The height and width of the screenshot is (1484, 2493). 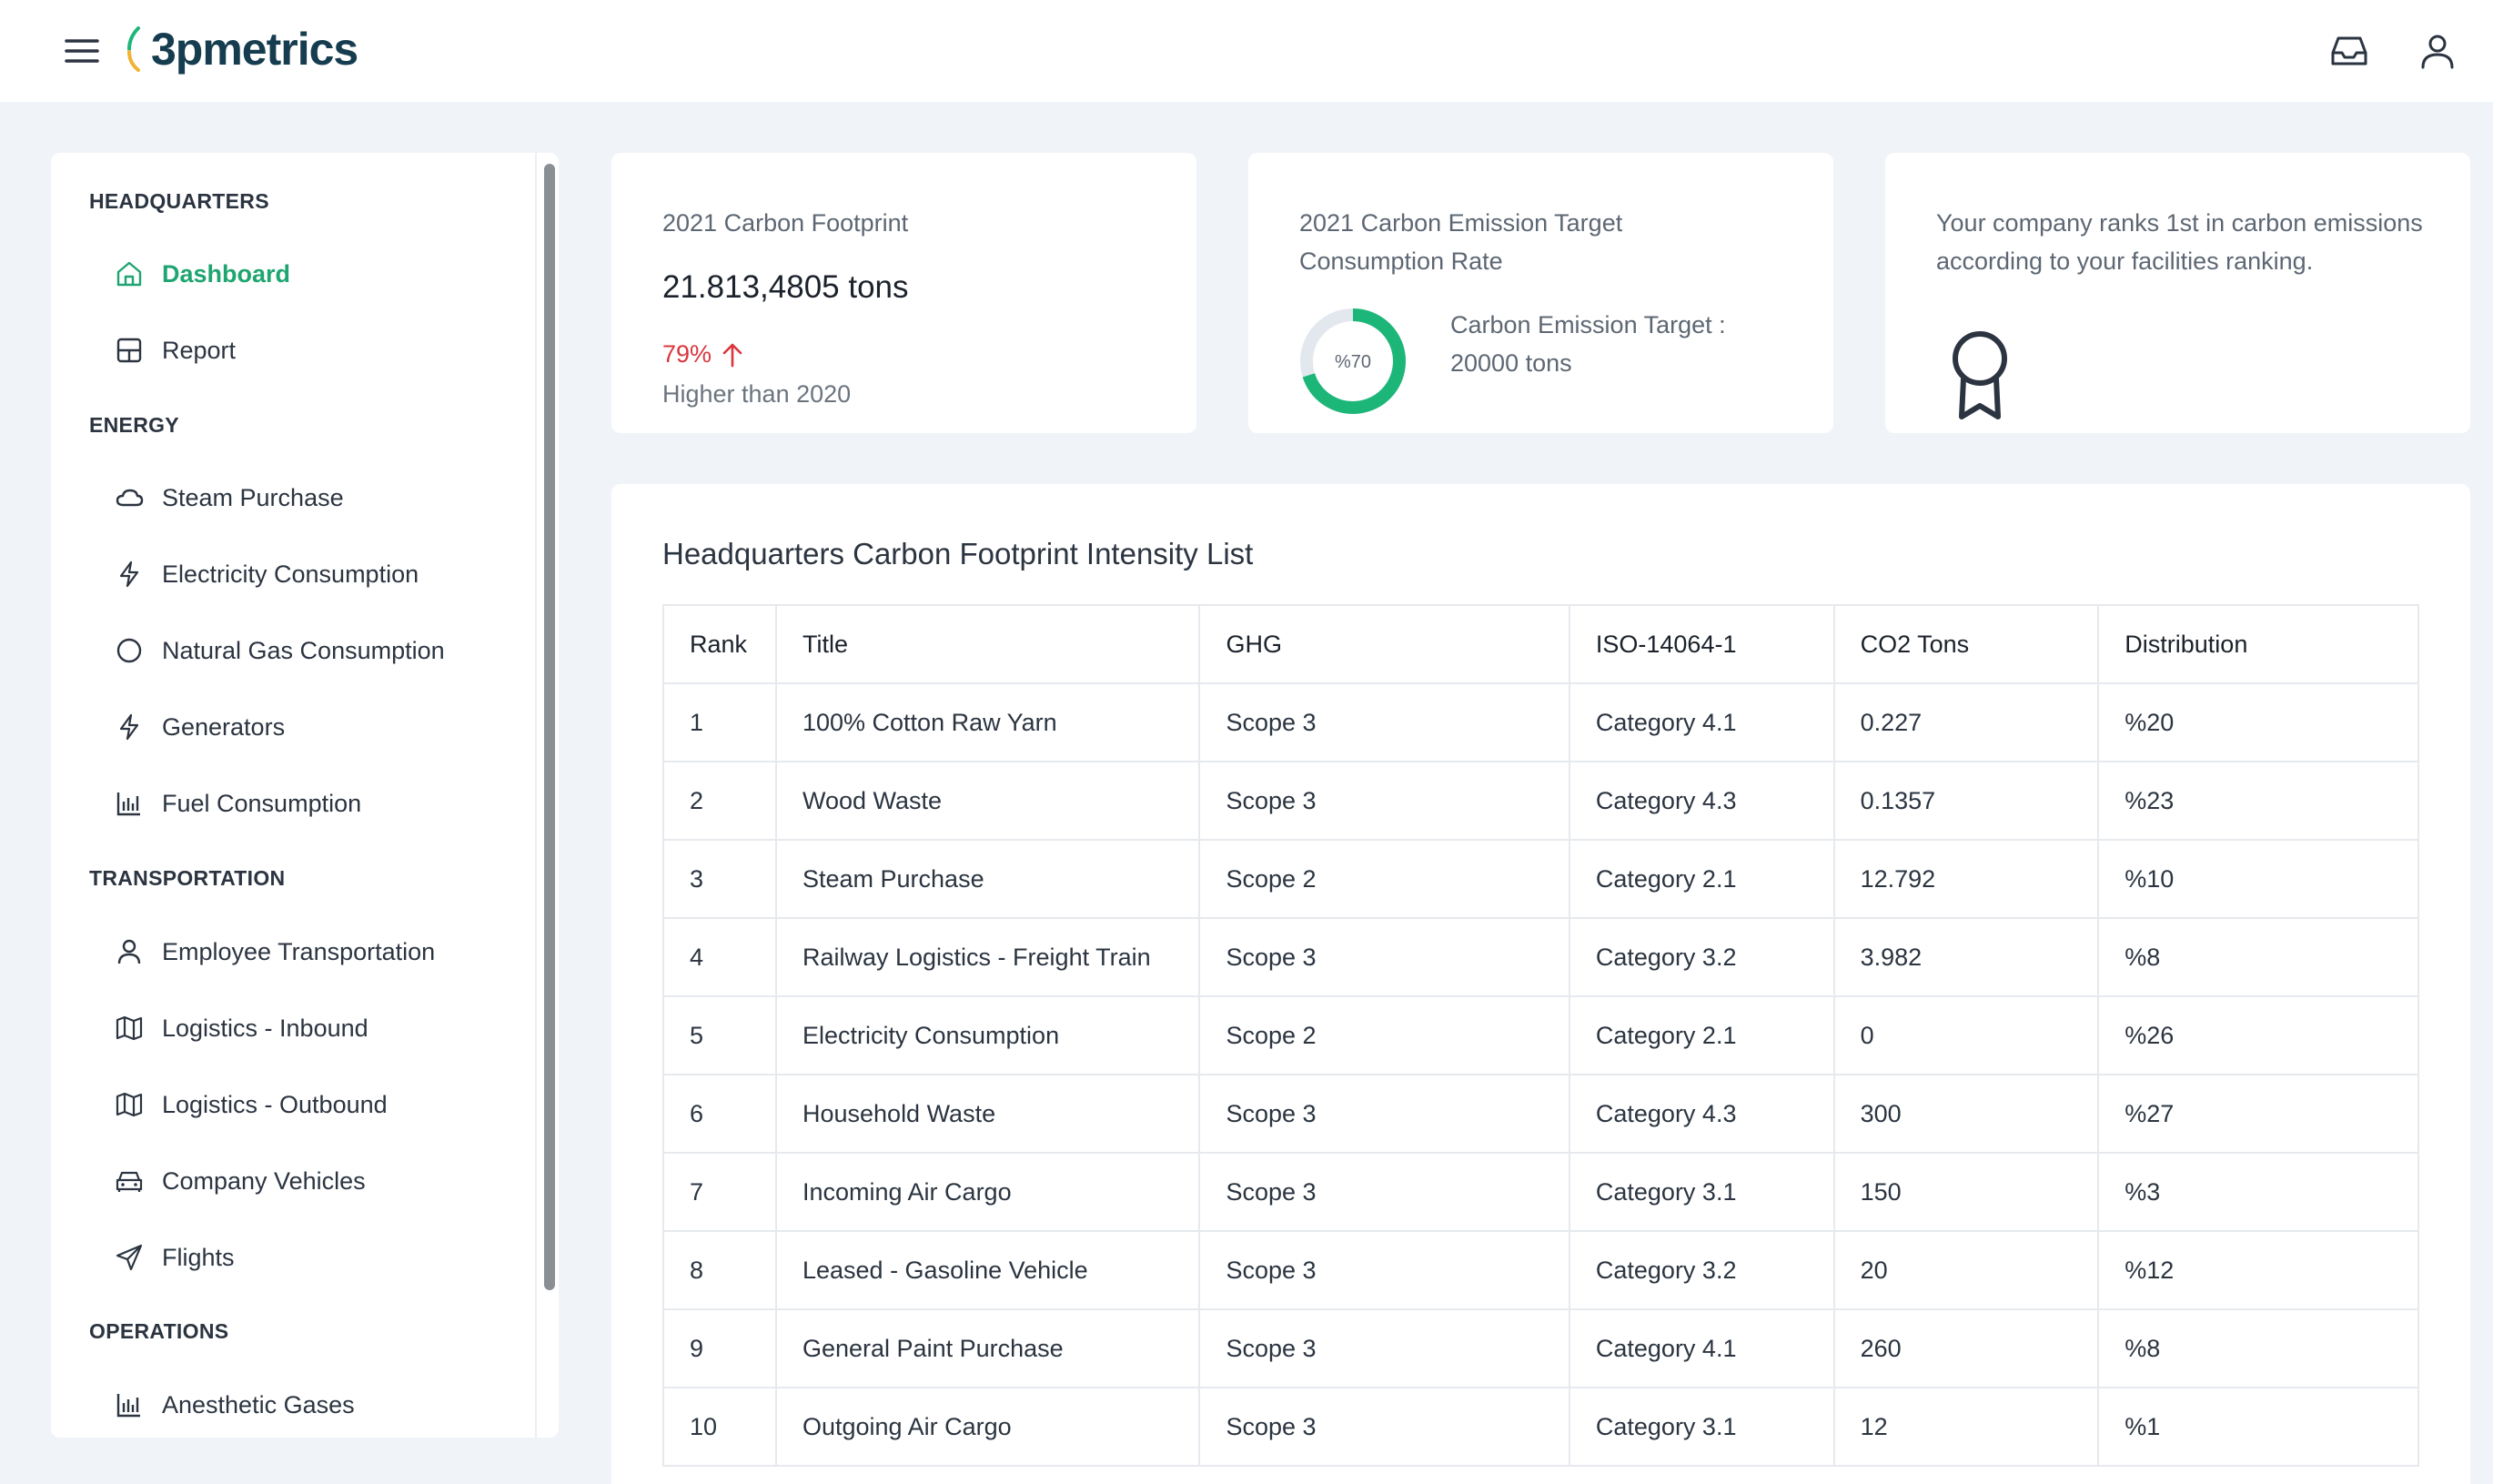 I want to click on sidebar-item-generators: Generators, so click(x=315, y=727).